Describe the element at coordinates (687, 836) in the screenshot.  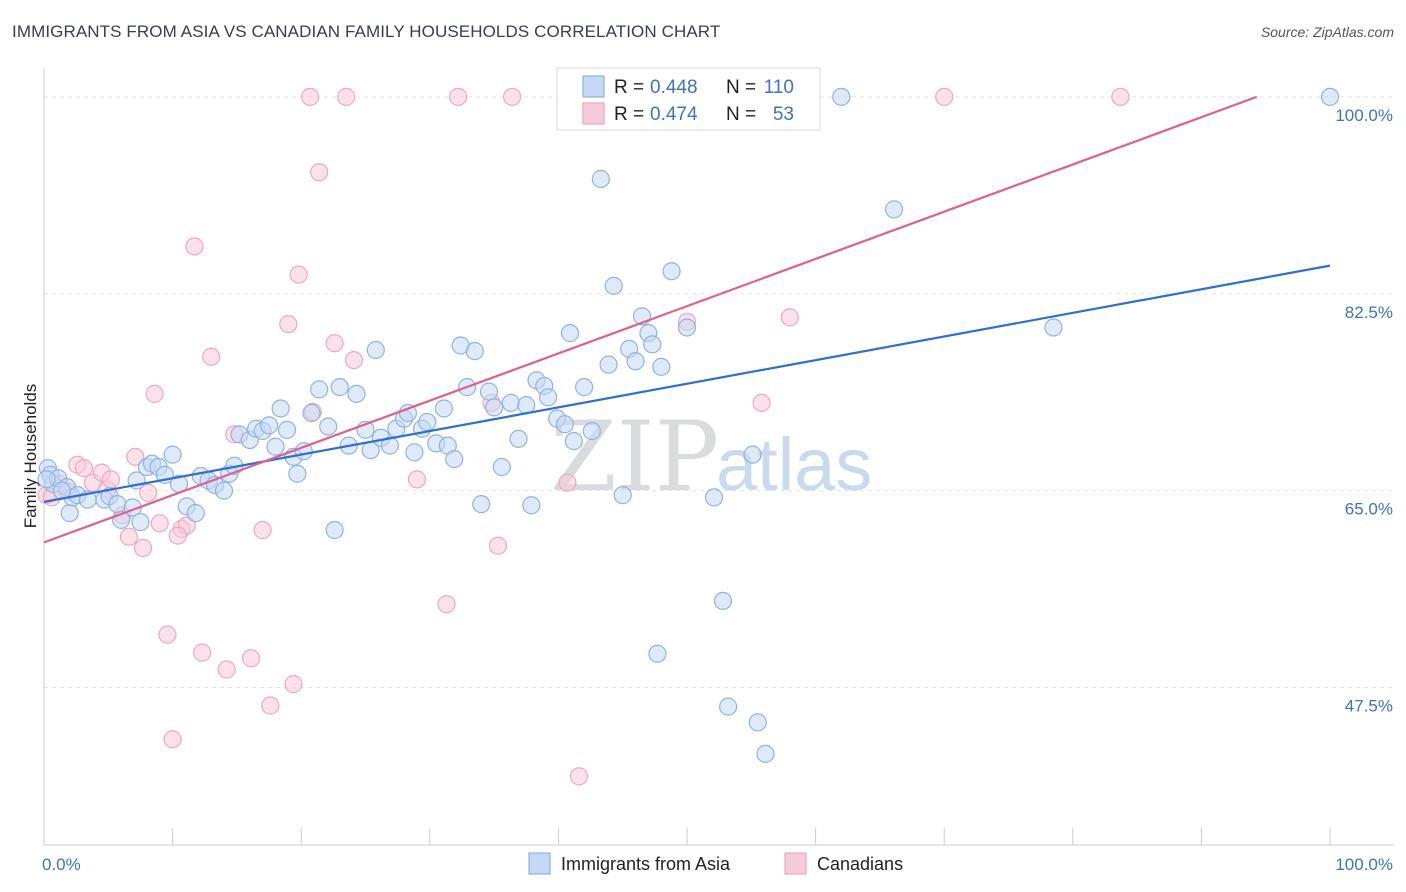
I see `x-tick-marks` at that location.